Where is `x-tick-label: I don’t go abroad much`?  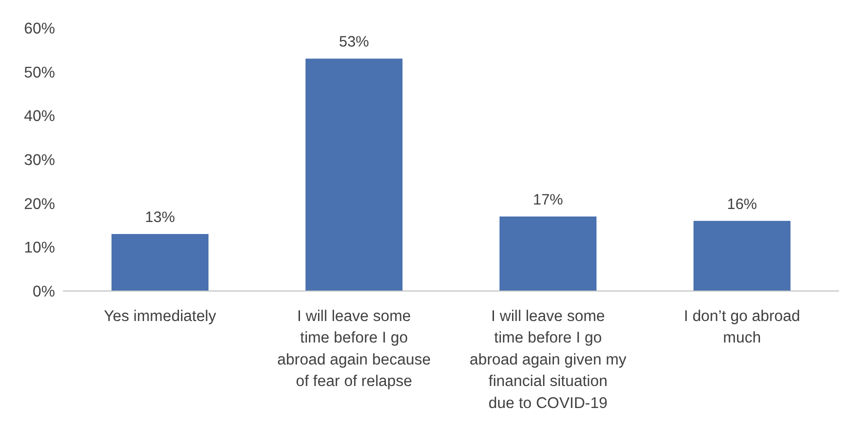
x-tick-label: I don’t go abroad much is located at coordinates (742, 327).